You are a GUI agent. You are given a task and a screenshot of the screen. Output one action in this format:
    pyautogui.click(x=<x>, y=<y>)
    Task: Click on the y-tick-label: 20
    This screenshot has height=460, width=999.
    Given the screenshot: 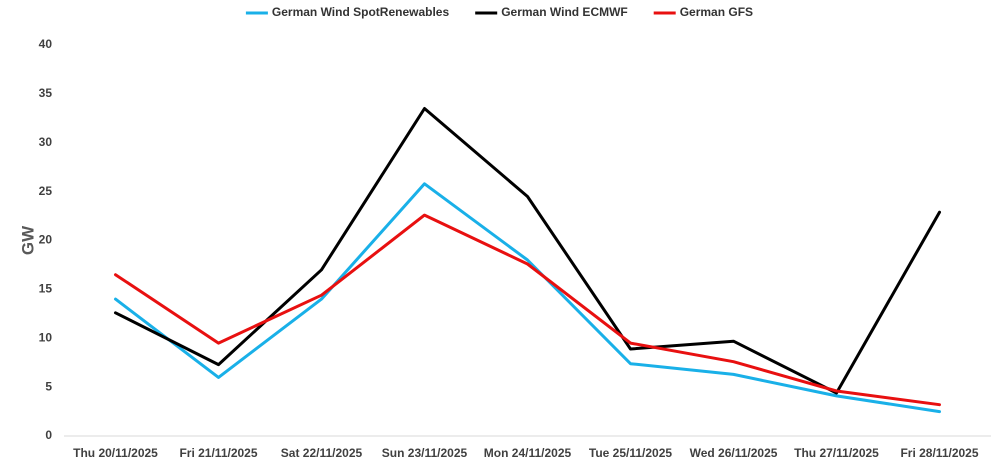 What is the action you would take?
    pyautogui.click(x=46, y=240)
    